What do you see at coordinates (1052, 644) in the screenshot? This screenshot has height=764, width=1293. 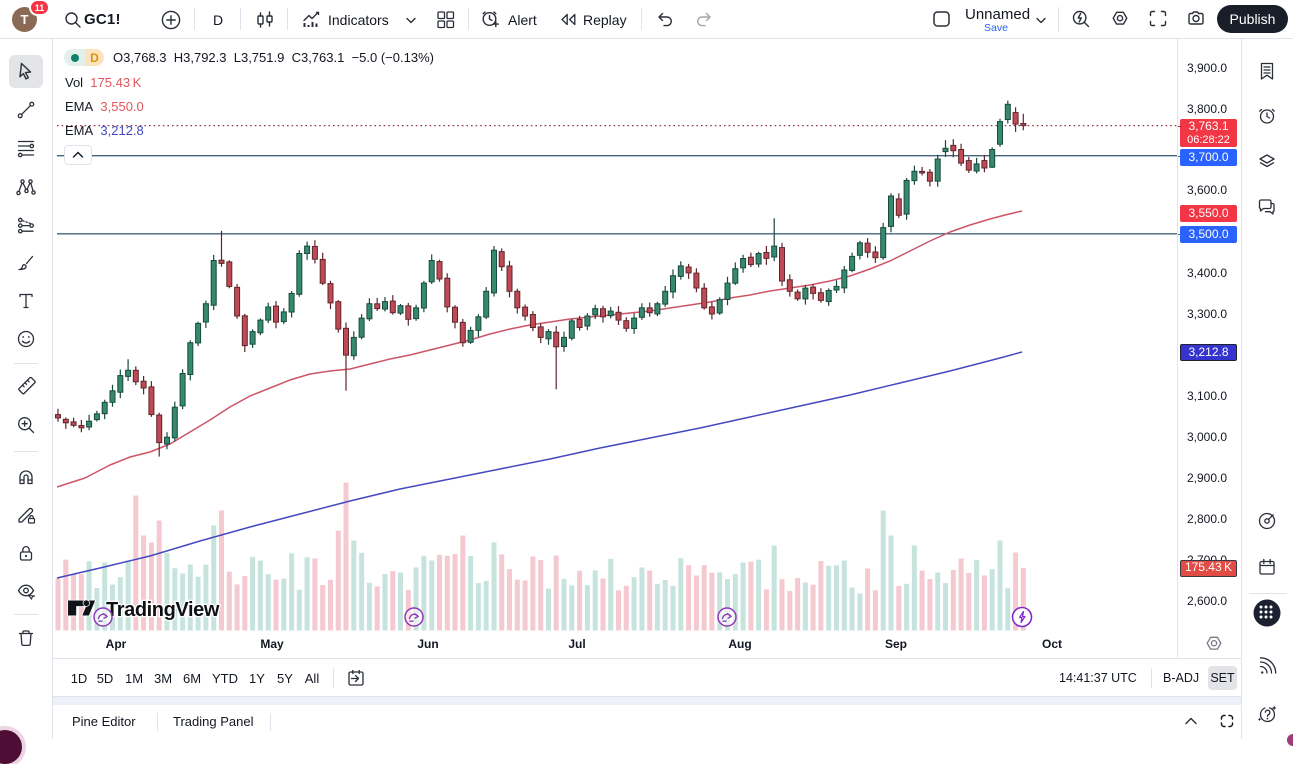 I see `svg-text: Oct` at bounding box center [1052, 644].